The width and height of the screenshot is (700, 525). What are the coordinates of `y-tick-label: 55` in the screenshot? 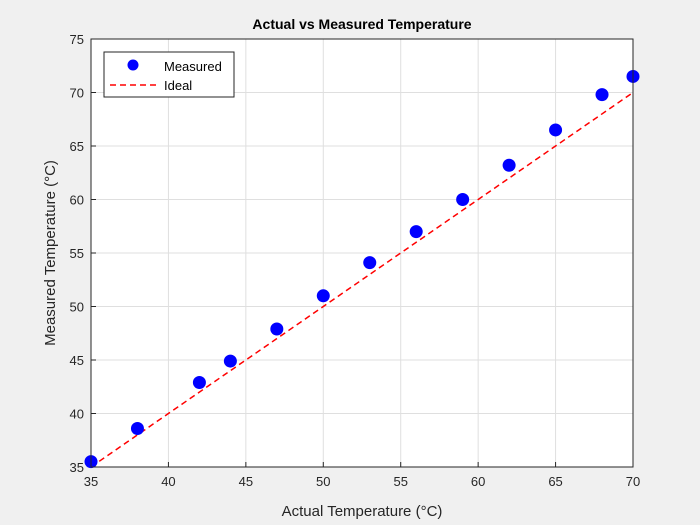 It's located at (77, 253).